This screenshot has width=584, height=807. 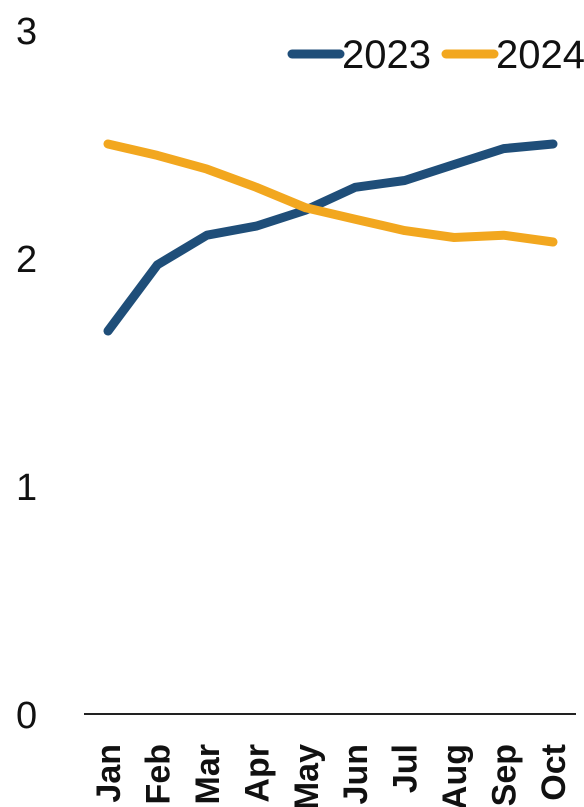 What do you see at coordinates (158, 774) in the screenshot?
I see `x-tick-label-feb: Feb` at bounding box center [158, 774].